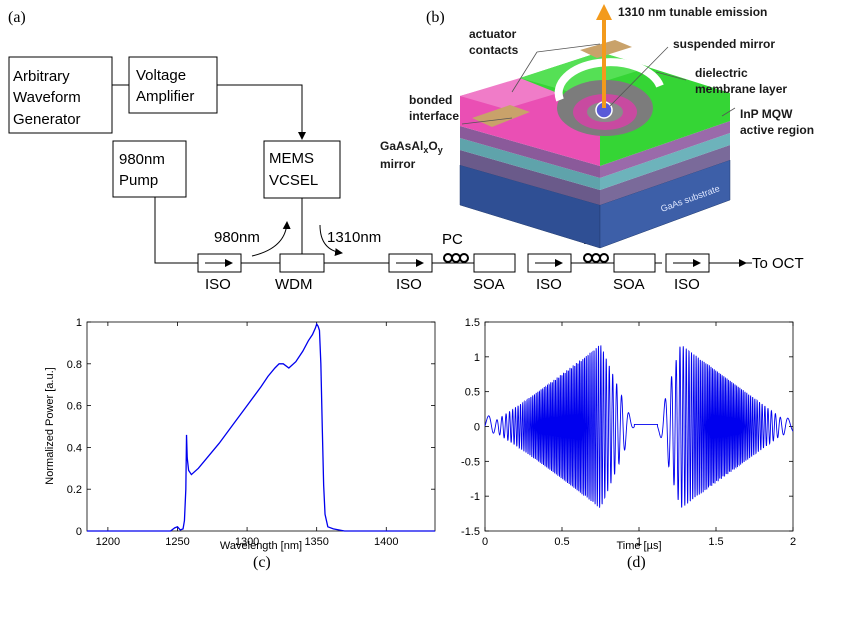 The image size is (846, 619). I want to click on inp-label-2: active region, so click(777, 130).